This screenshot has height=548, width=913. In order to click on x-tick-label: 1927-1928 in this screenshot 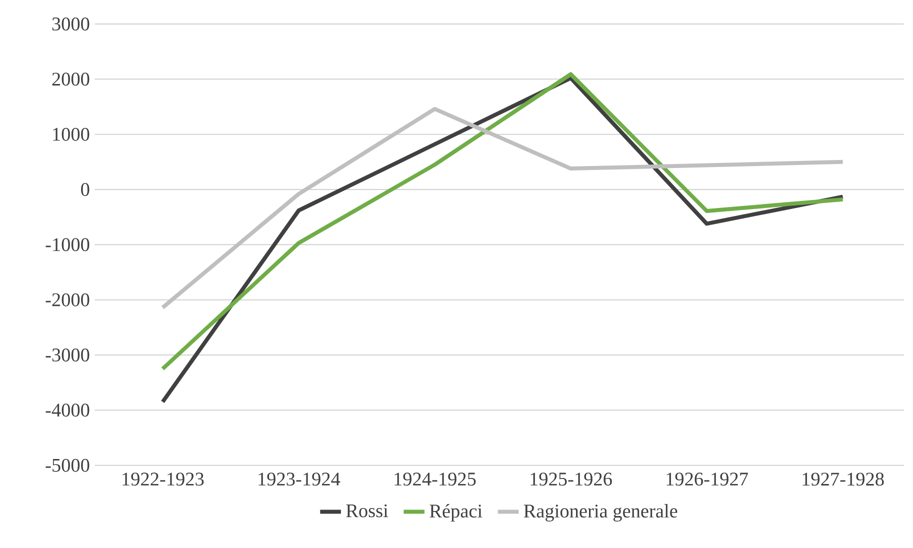, I will do `click(843, 479)`.